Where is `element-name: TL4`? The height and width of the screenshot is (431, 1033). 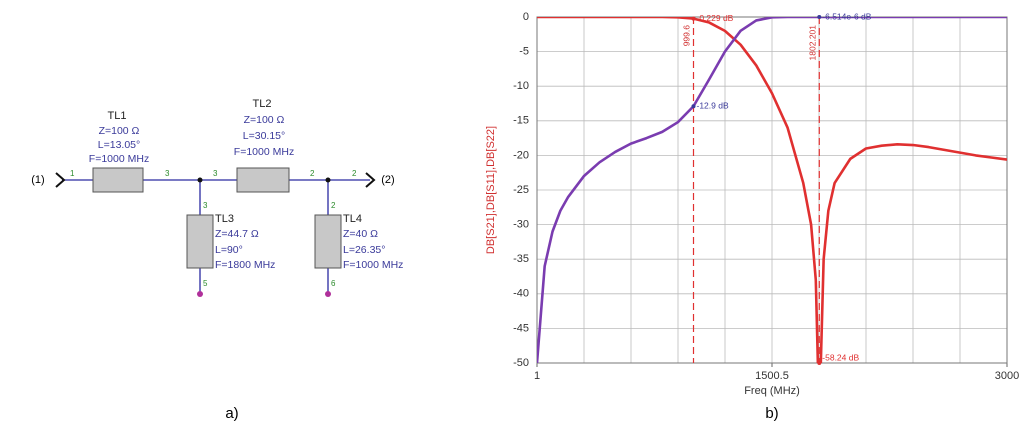 element-name: TL4 is located at coordinates (352, 219).